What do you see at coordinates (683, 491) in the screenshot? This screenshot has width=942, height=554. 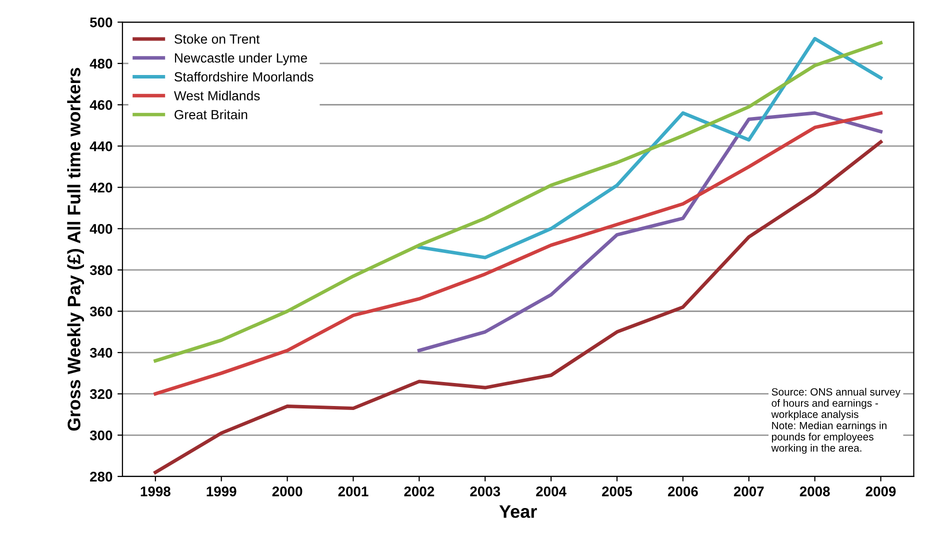 I see `x-tick-label: 2006` at bounding box center [683, 491].